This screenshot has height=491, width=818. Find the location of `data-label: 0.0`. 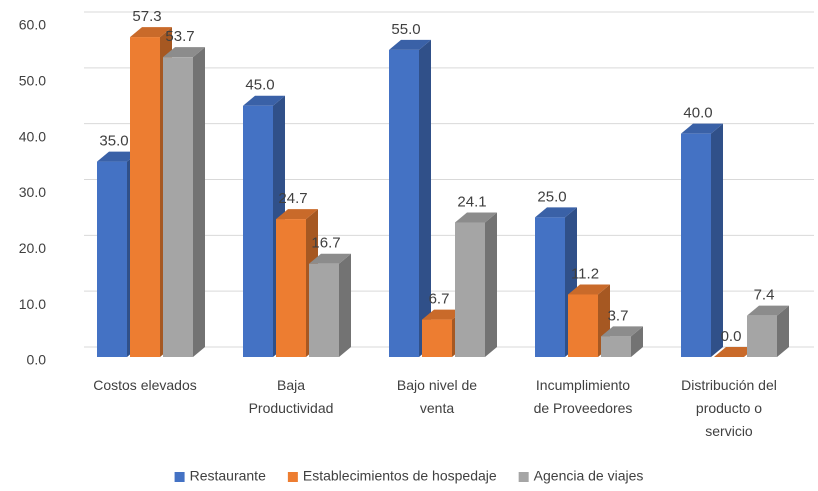

data-label: 0.0 is located at coordinates (731, 336).